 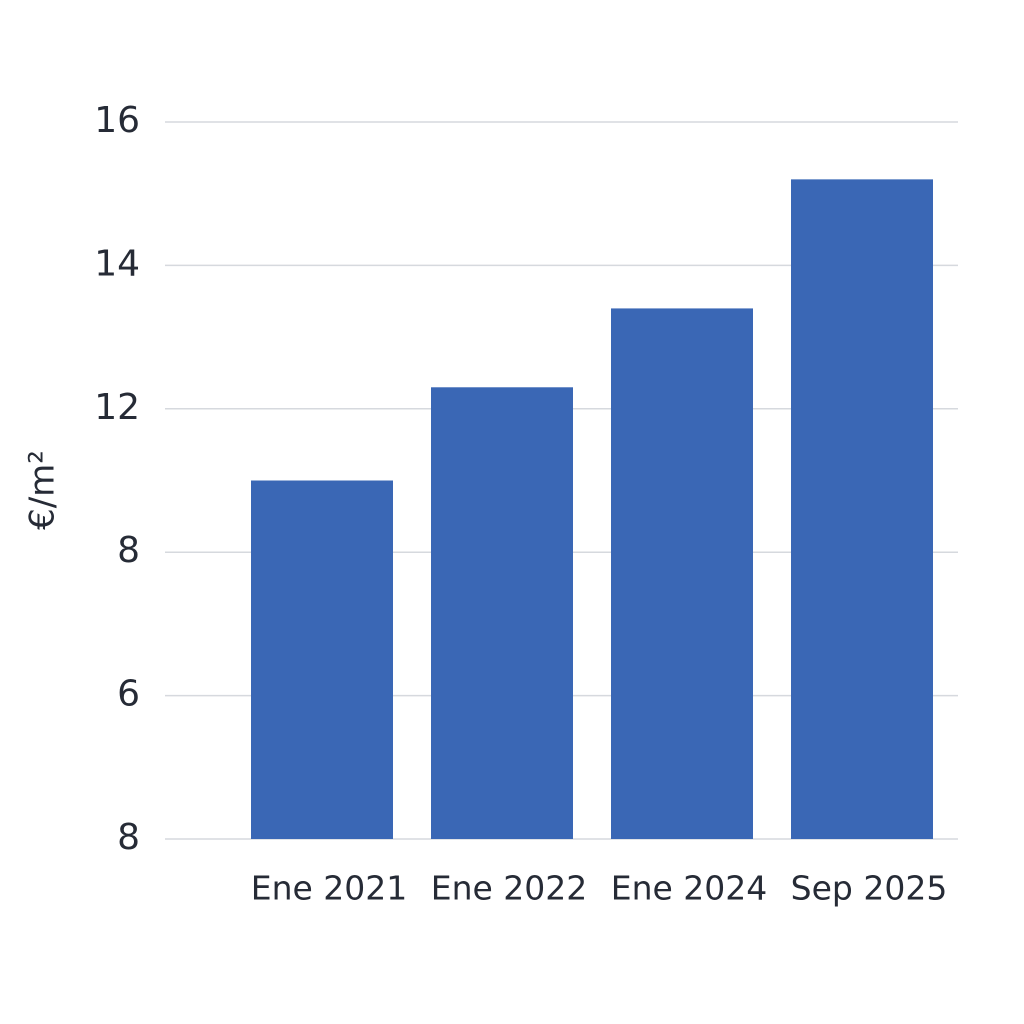 I want to click on y-axis-label: €/m², so click(x=43, y=490).